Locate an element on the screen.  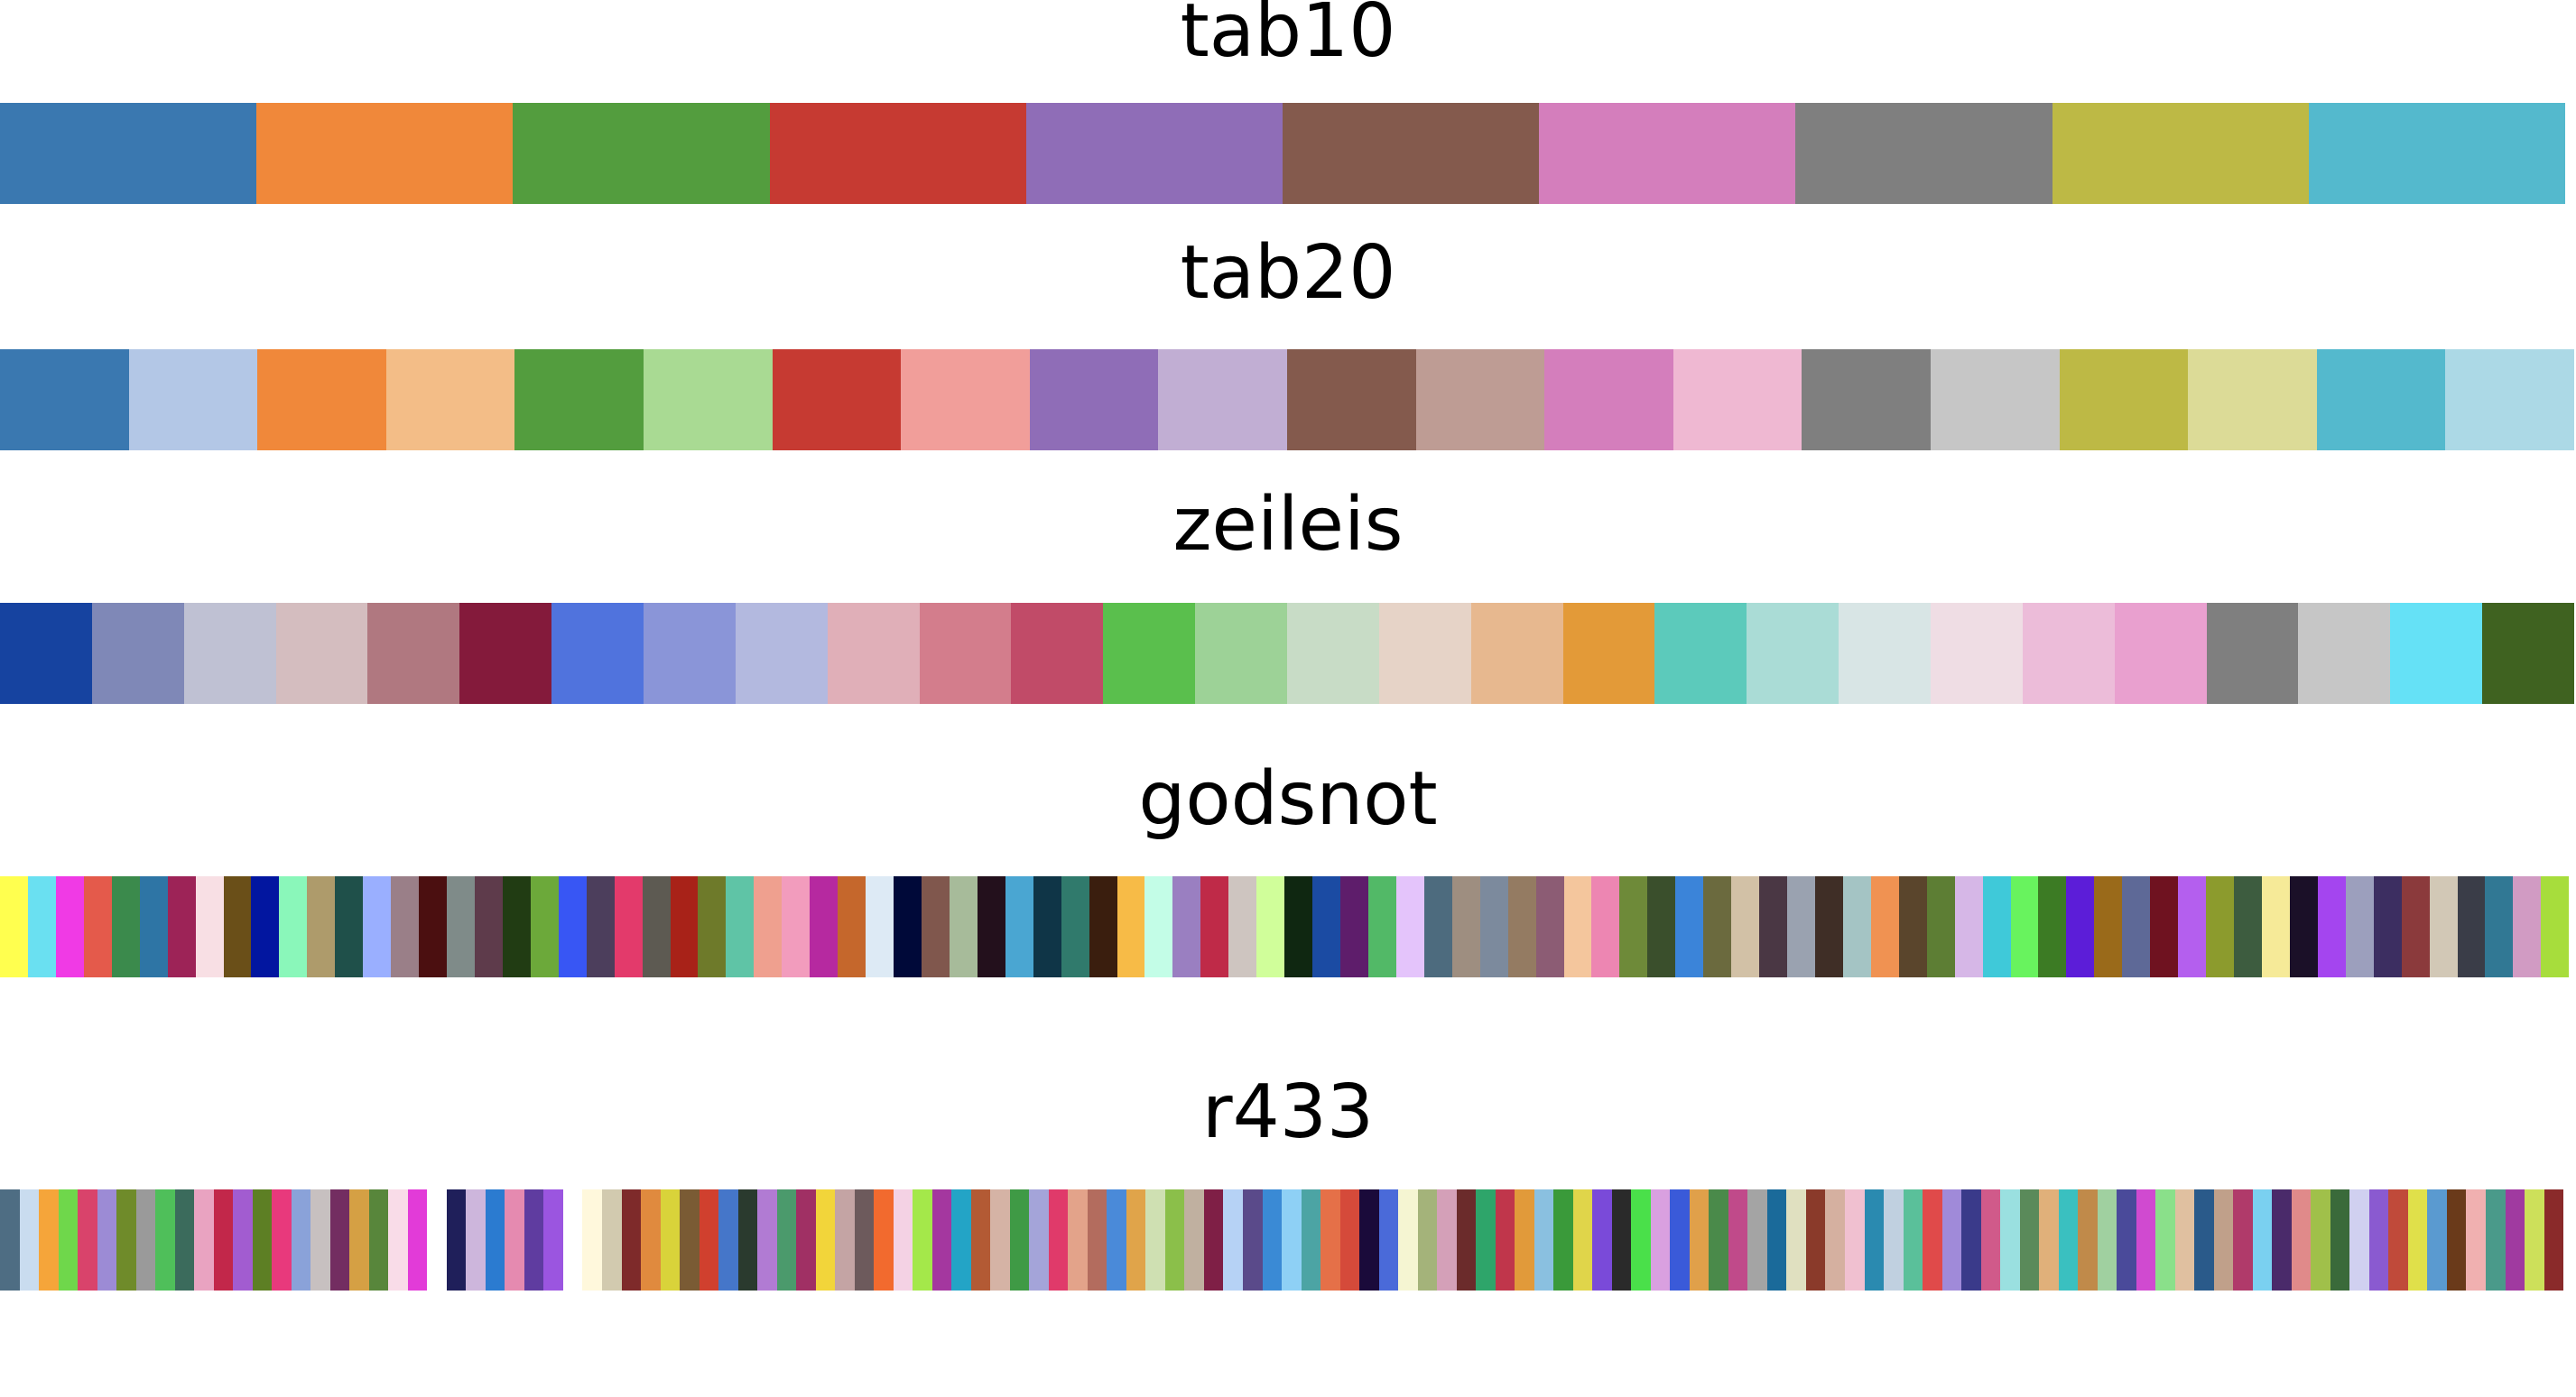
palette-strip-godsnot is located at coordinates (1285, 927).